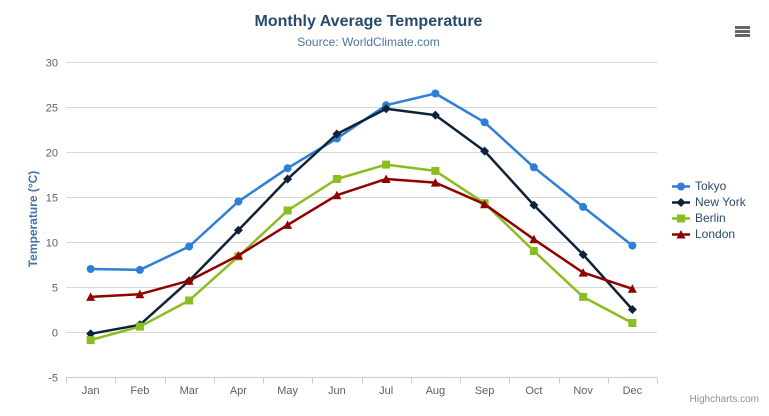  I want to click on export-menu-button, so click(743, 27).